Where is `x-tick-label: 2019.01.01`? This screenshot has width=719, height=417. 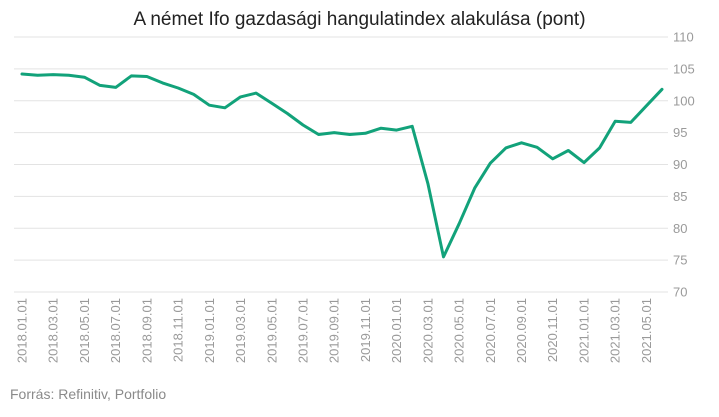
x-tick-label: 2019.01.01 is located at coordinates (209, 330).